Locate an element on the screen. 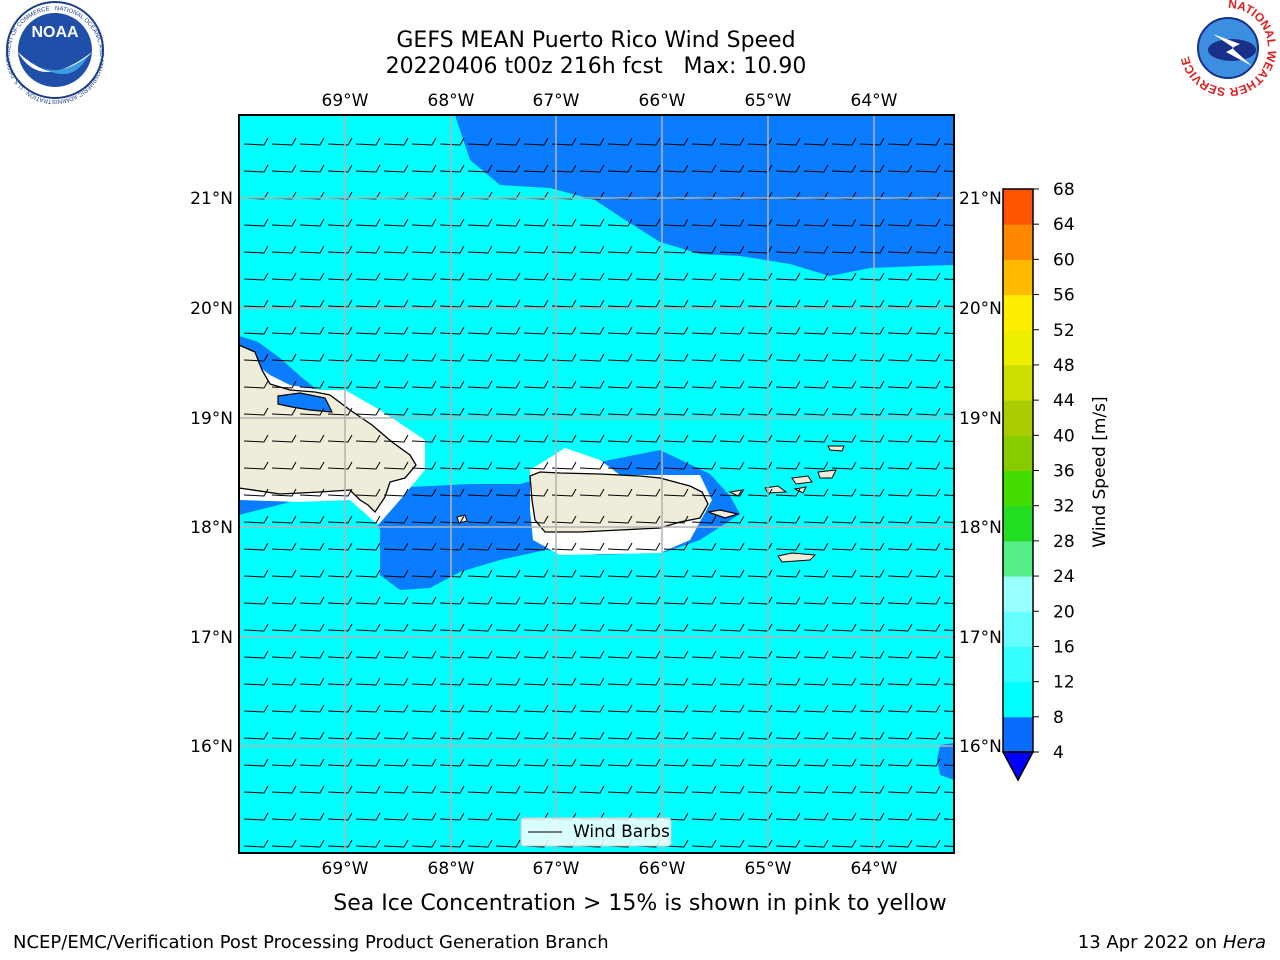 The height and width of the screenshot is (960, 1280). colorbar-tick-label: 20 is located at coordinates (1064, 612).